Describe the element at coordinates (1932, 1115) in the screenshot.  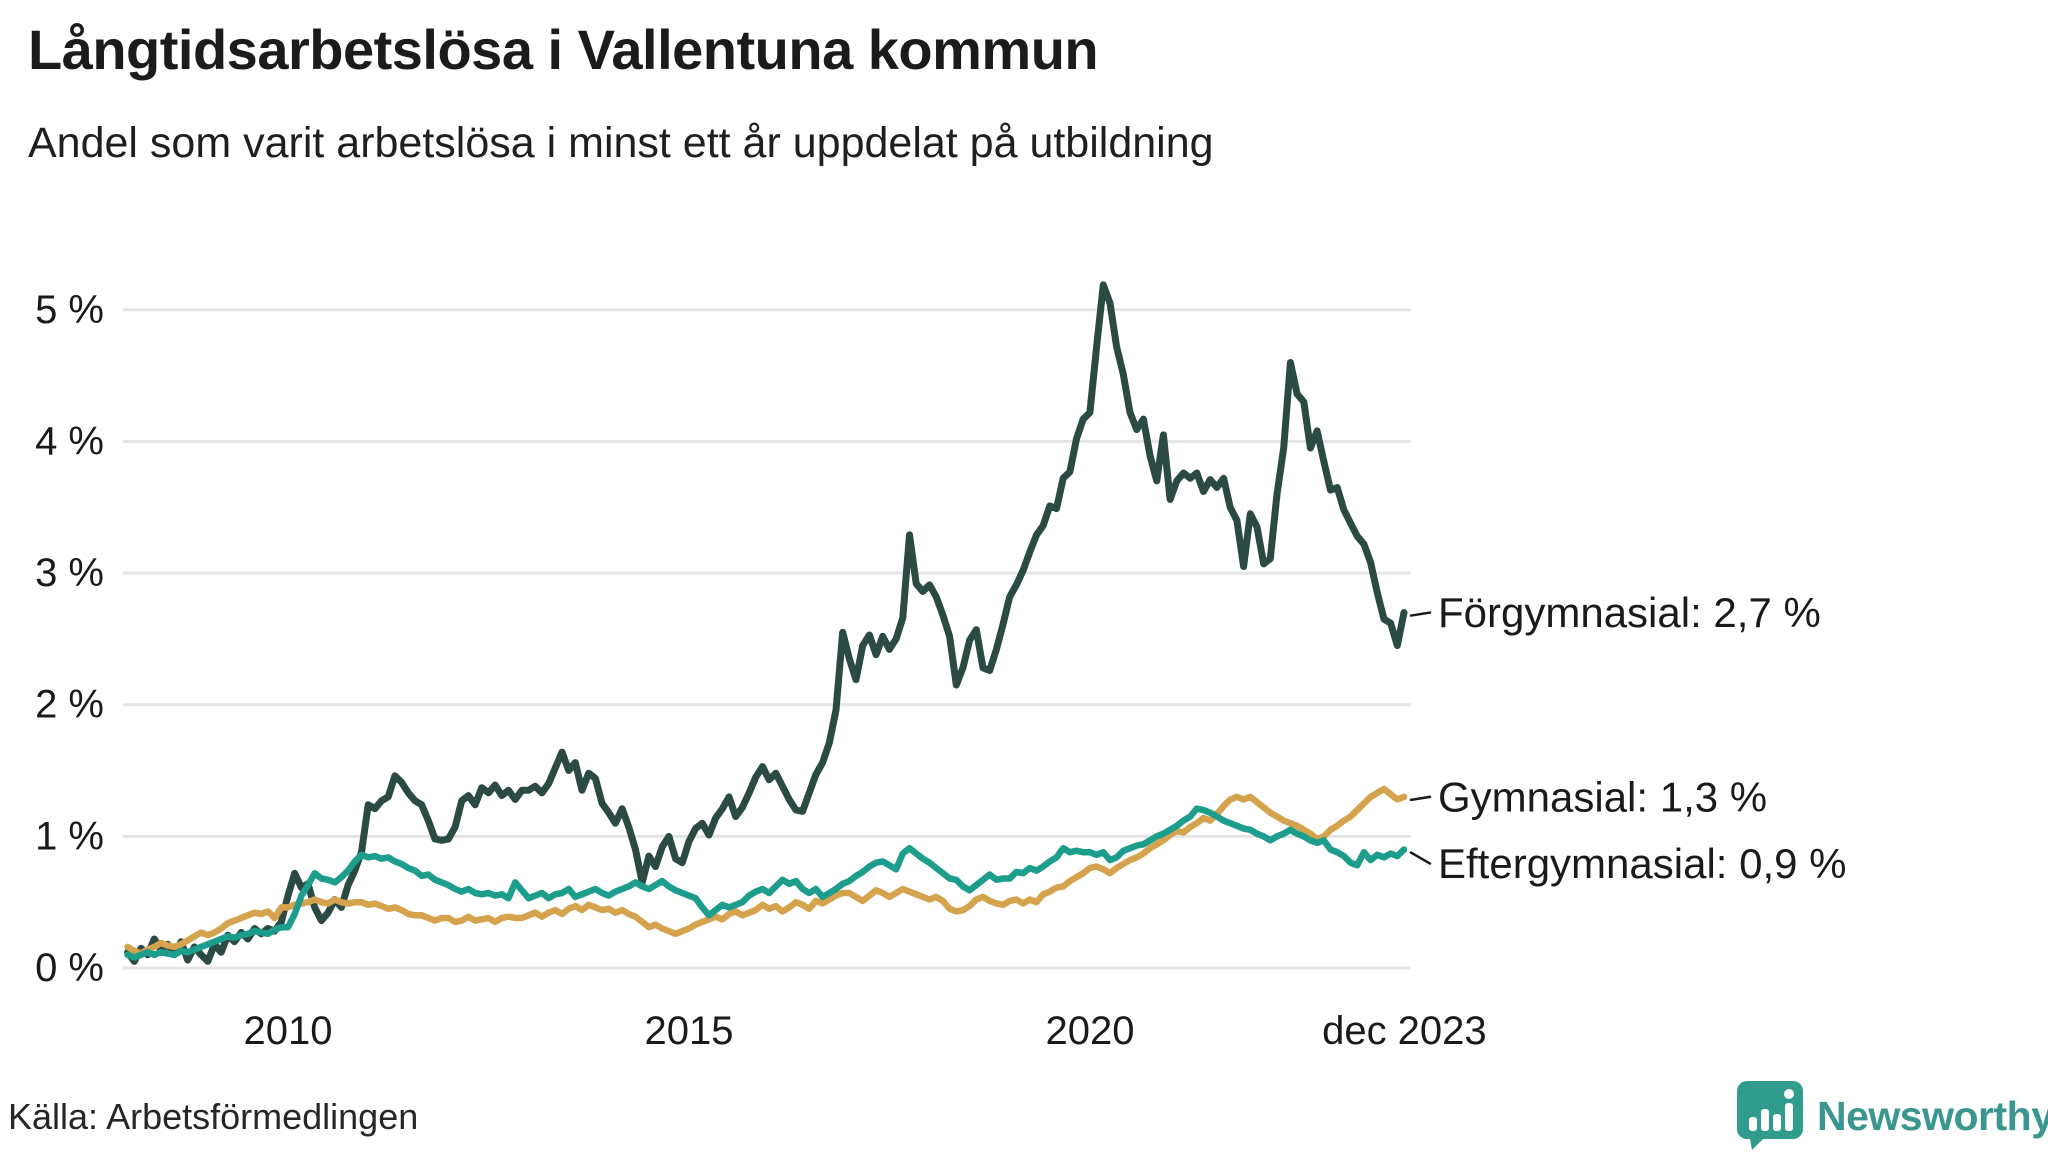
I see `newsworthy-wordmark: Newsworthy` at that location.